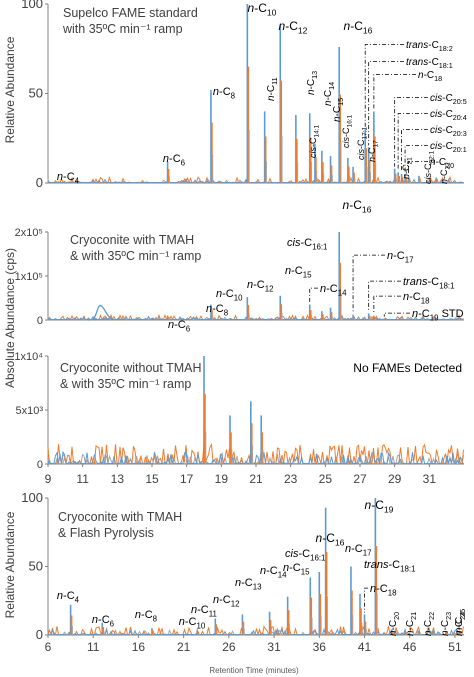 This screenshot has width=474, height=677. Describe the element at coordinates (29, 233) in the screenshot. I see `y-tick-label: 2x10⁵` at that location.